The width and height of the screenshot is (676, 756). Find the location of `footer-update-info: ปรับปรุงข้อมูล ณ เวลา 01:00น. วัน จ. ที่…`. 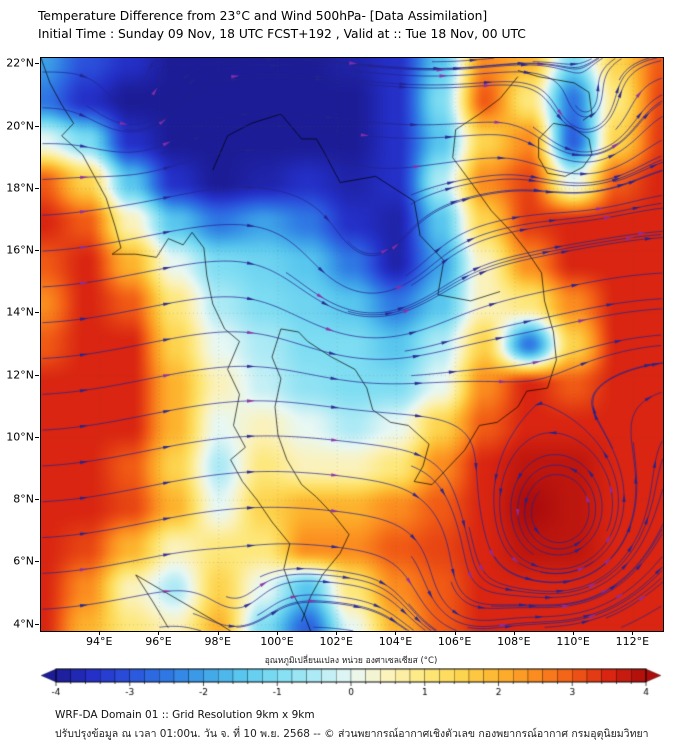

footer-update-info: ปรับปรุงข้อมูล ณ เวลา 01:00น. วัน จ. ที่… is located at coordinates (352, 734).